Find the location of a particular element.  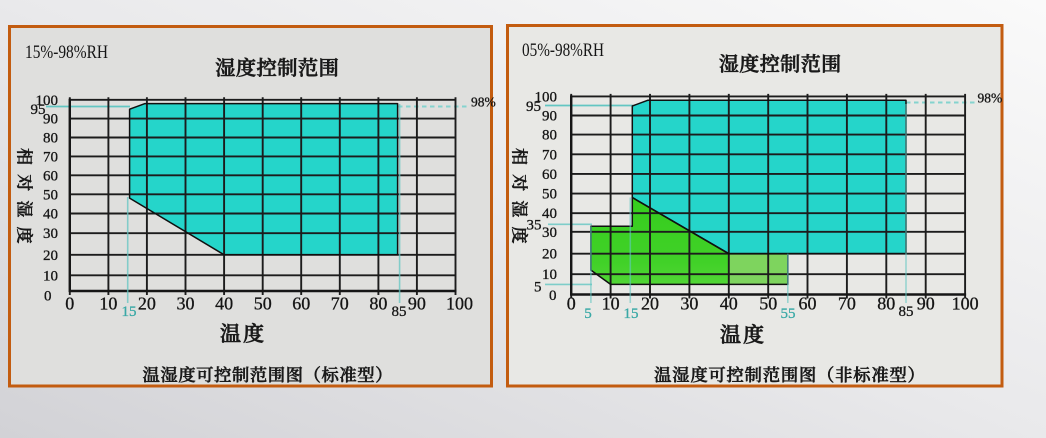

svg-text: 05%-98%RH is located at coordinates (563, 50).